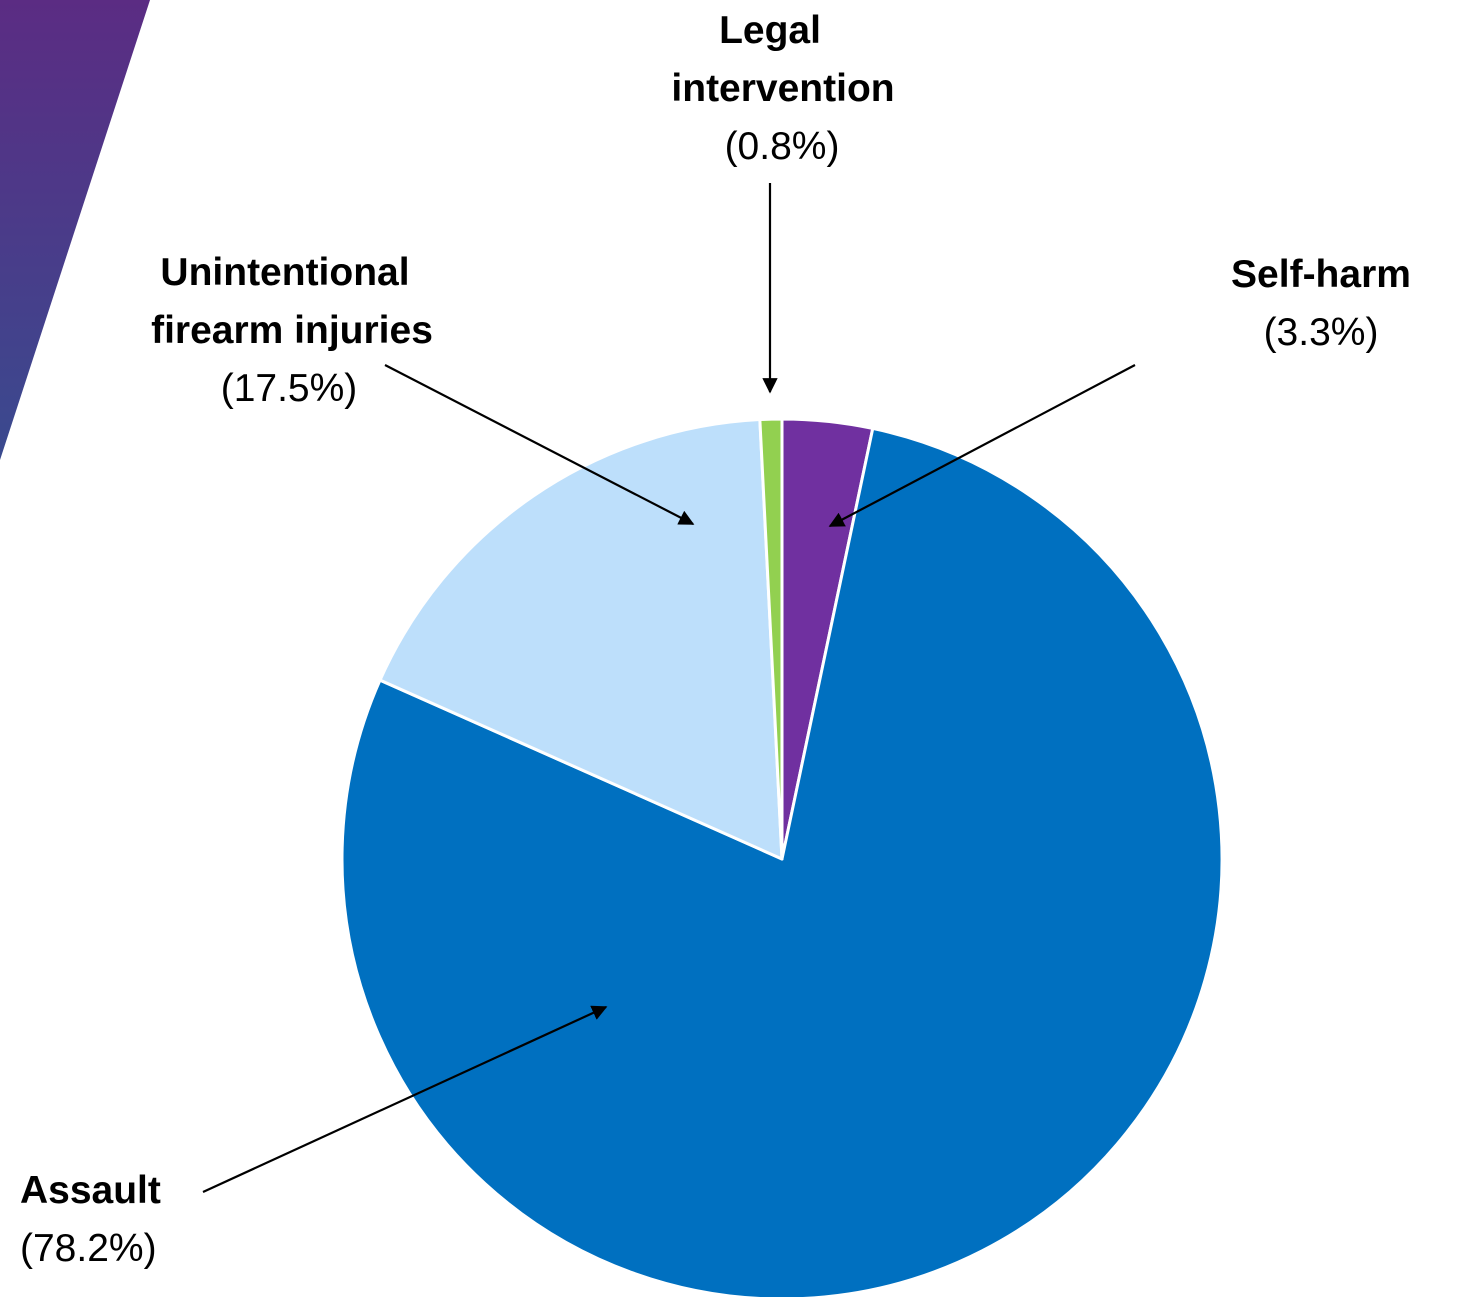  I want to click on label-assault-line1: Assault, so click(90, 1190).